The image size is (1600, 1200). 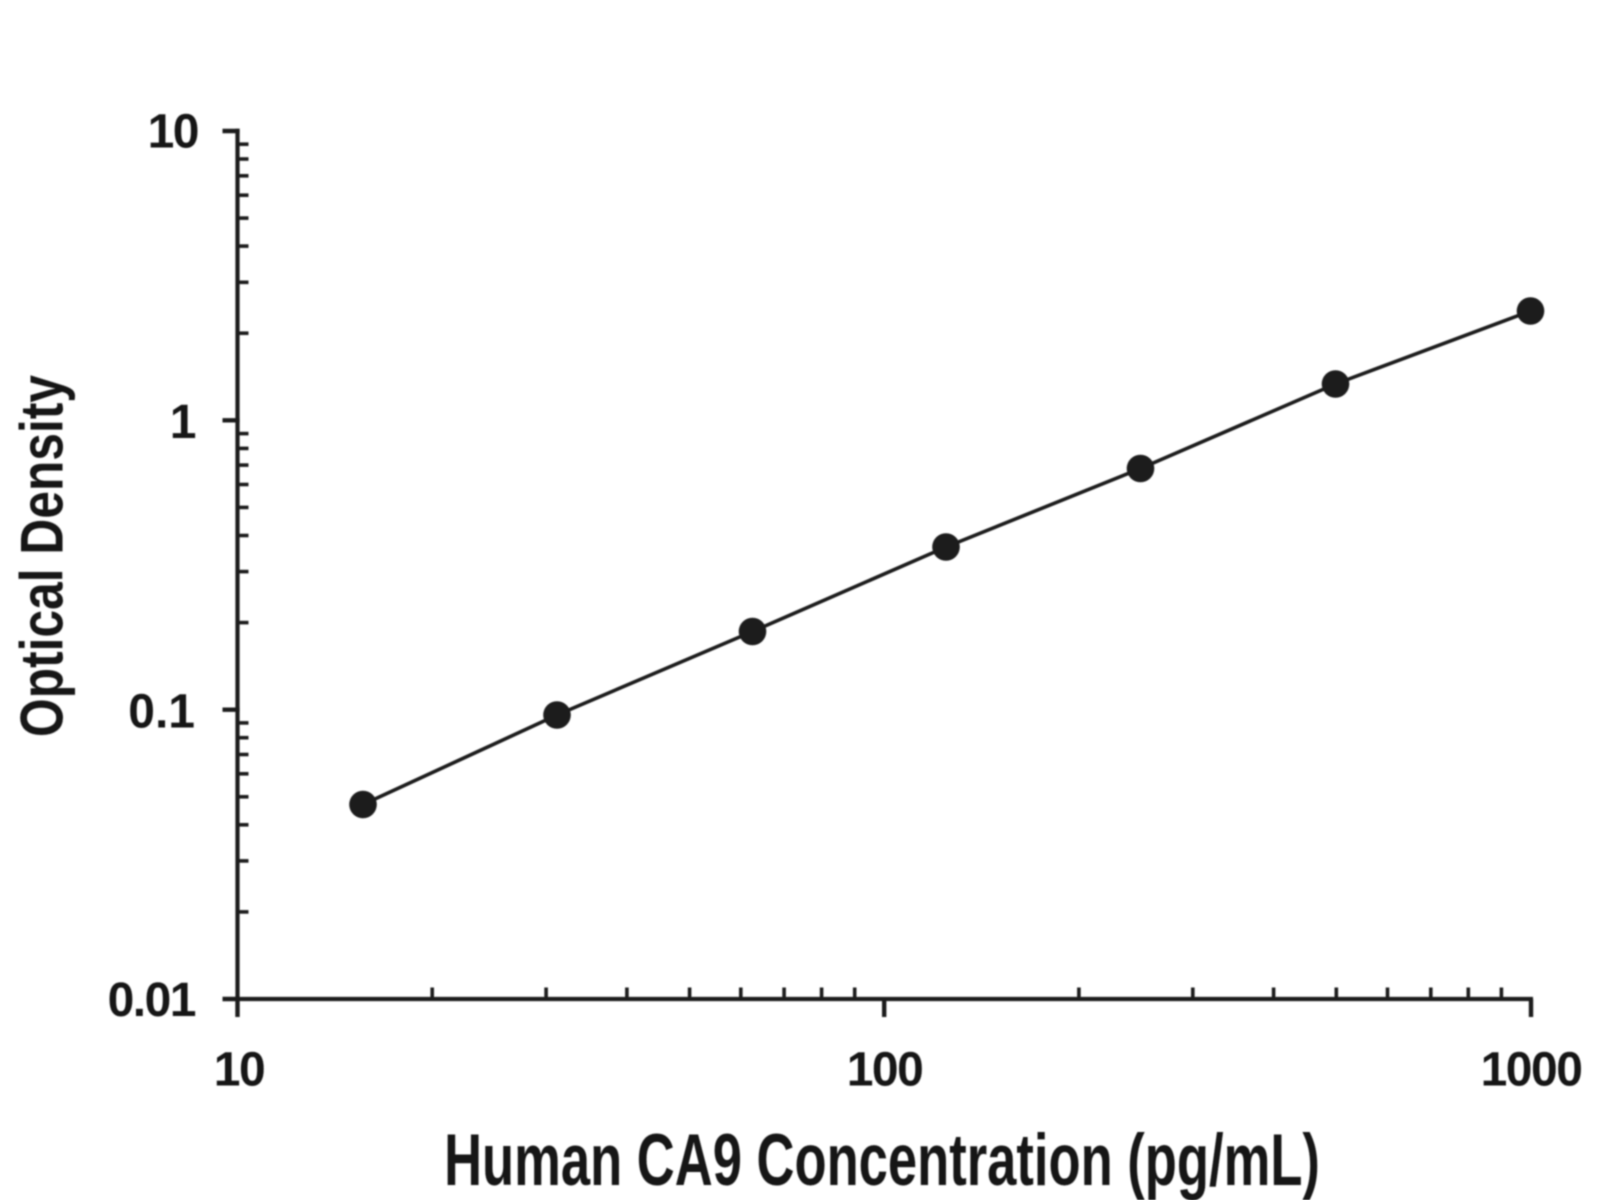 What do you see at coordinates (1531, 1070) in the screenshot?
I see `svg-text: 1000` at bounding box center [1531, 1070].